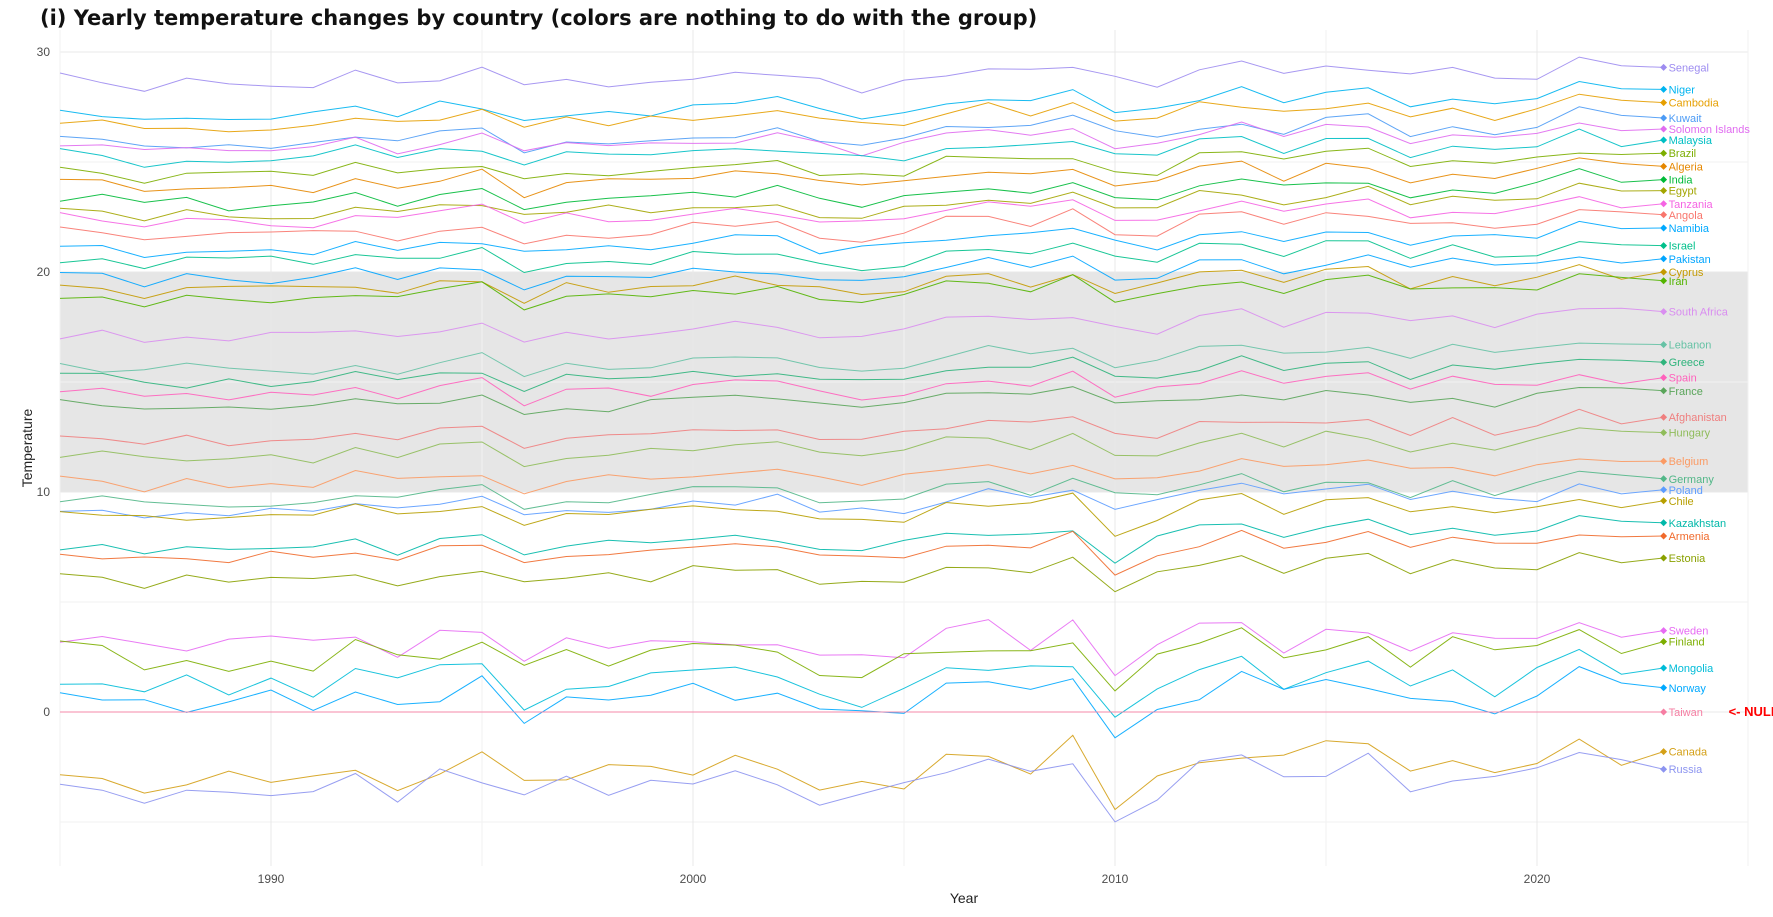 Image resolution: width=1773 pixels, height=917 pixels. What do you see at coordinates (1690, 434) in the screenshot?
I see `series-label: Hungary` at bounding box center [1690, 434].